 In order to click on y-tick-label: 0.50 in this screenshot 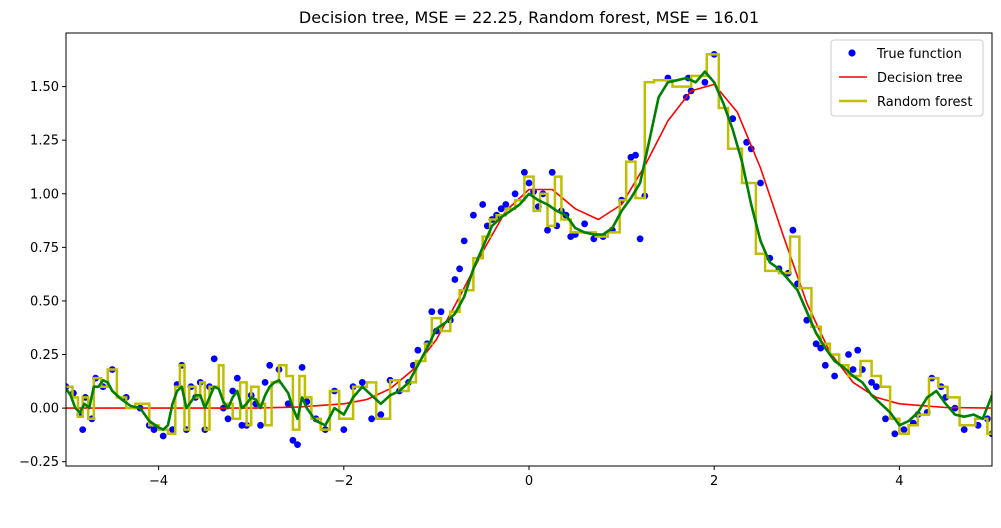, I will do `click(44, 301)`.